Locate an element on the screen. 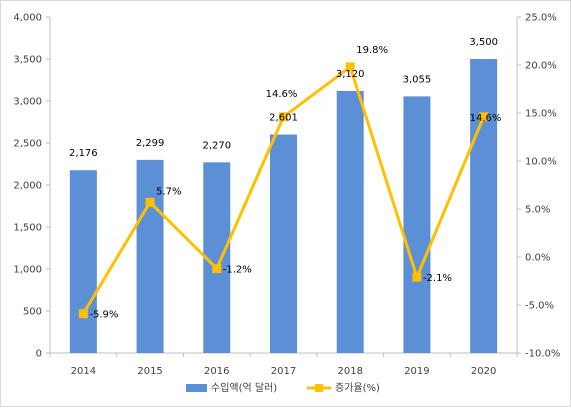 This screenshot has height=408, width=571. bar-value-label: 3,500 is located at coordinates (483, 42).